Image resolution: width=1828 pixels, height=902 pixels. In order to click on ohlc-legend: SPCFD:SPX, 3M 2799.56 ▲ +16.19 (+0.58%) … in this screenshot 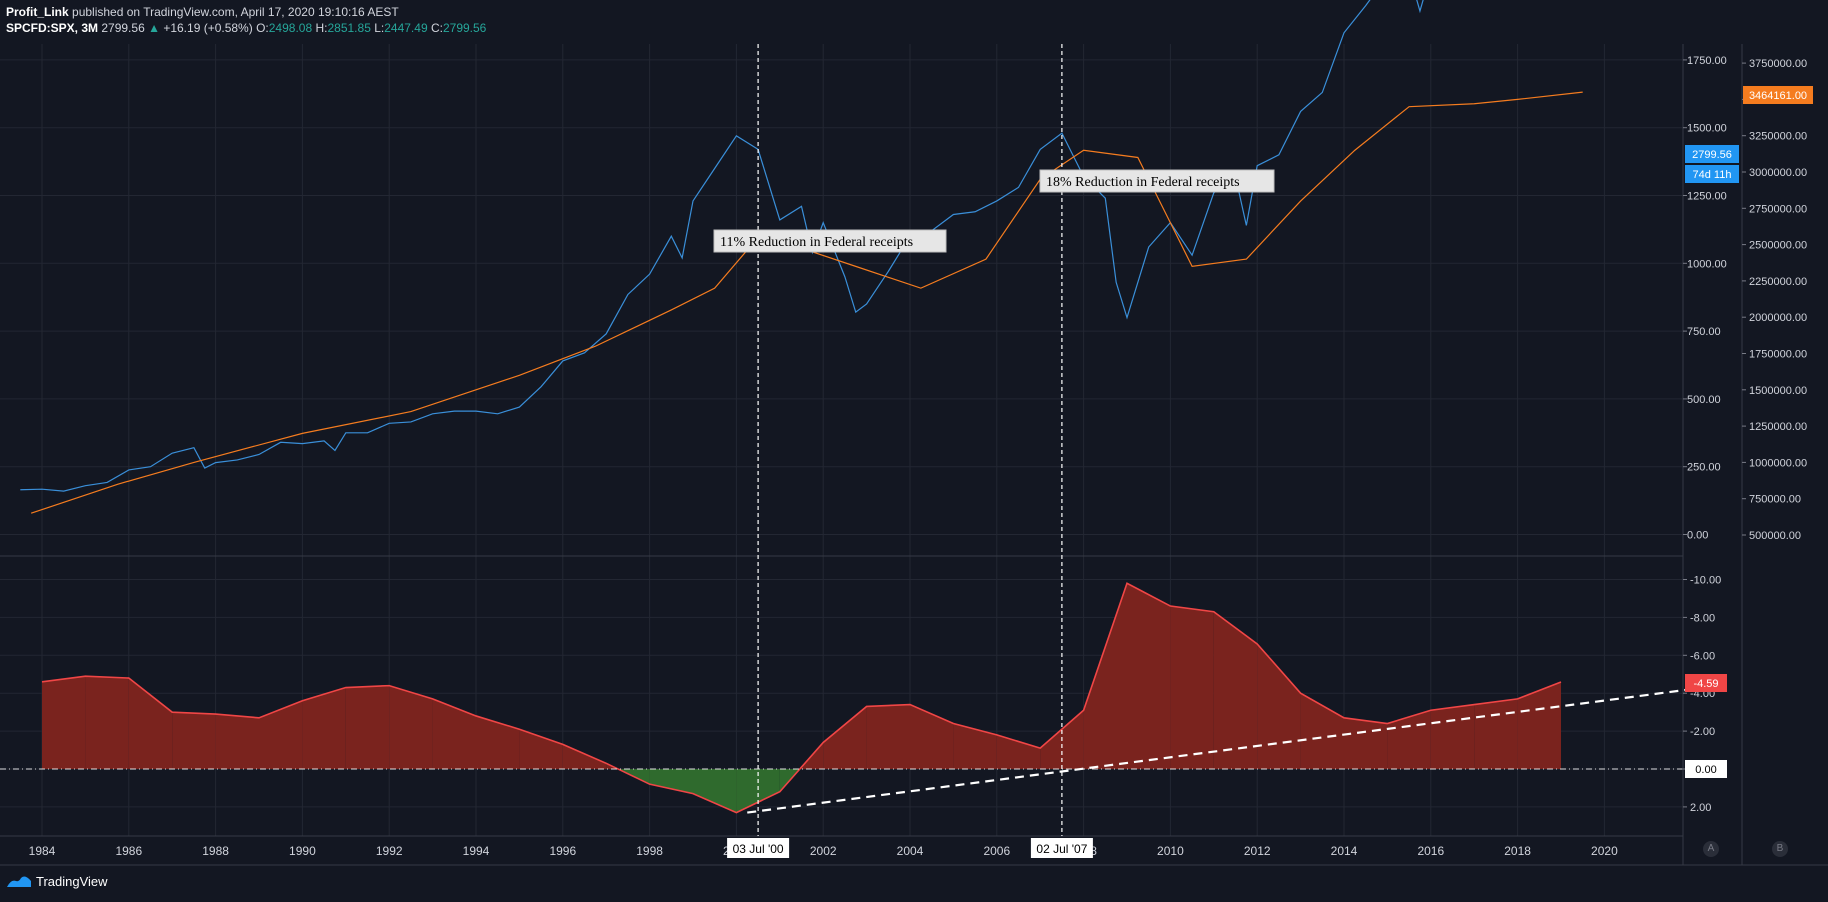, I will do `click(246, 28)`.